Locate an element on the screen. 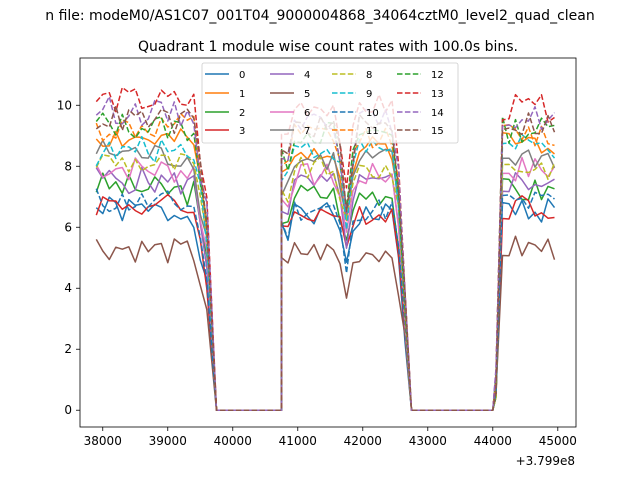  legend-label-4: 4 is located at coordinates (307, 75).